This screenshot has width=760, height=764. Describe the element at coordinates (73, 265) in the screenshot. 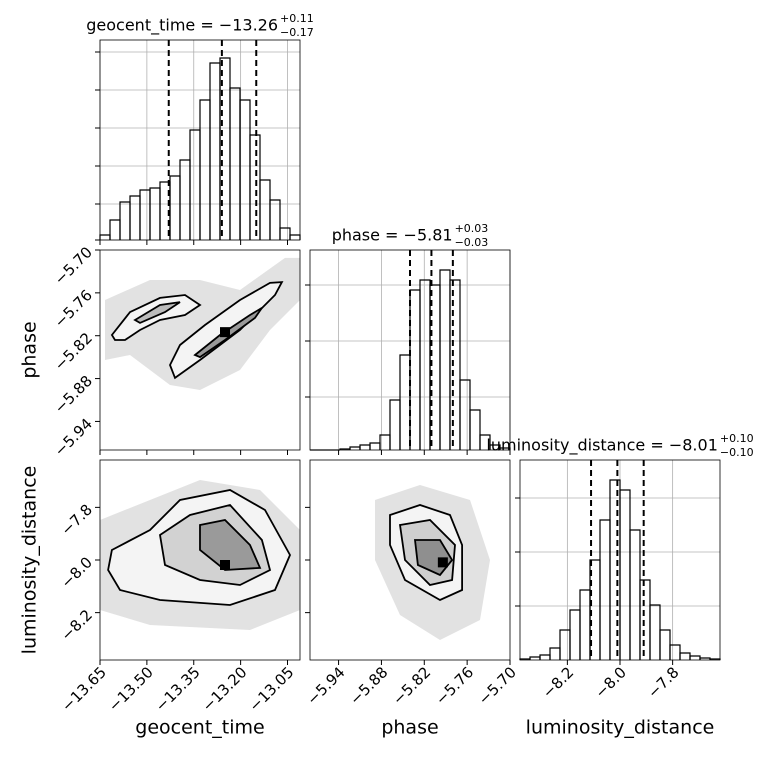

I see `y-tick-label: −5.70` at that location.